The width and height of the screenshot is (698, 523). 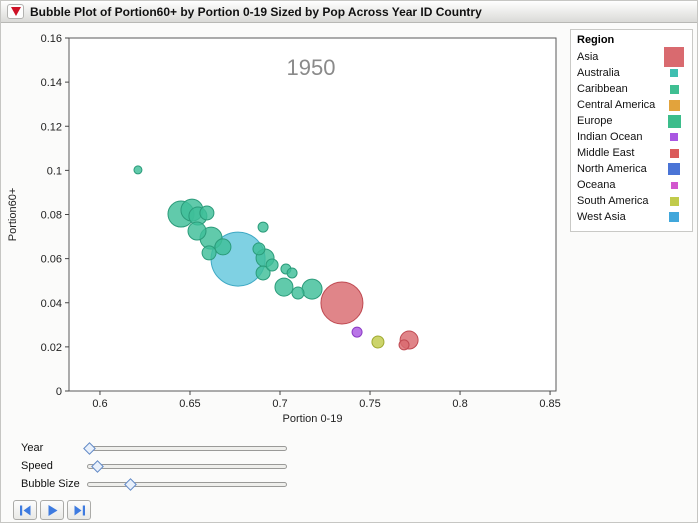 What do you see at coordinates (51, 304) in the screenshot?
I see `y-tick-label: 0.04` at bounding box center [51, 304].